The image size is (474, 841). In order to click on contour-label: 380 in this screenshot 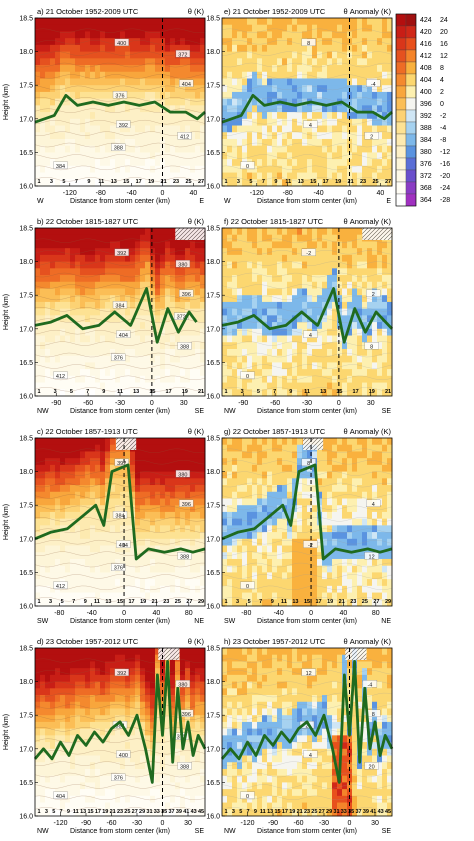, I will do `click(182, 685)`.